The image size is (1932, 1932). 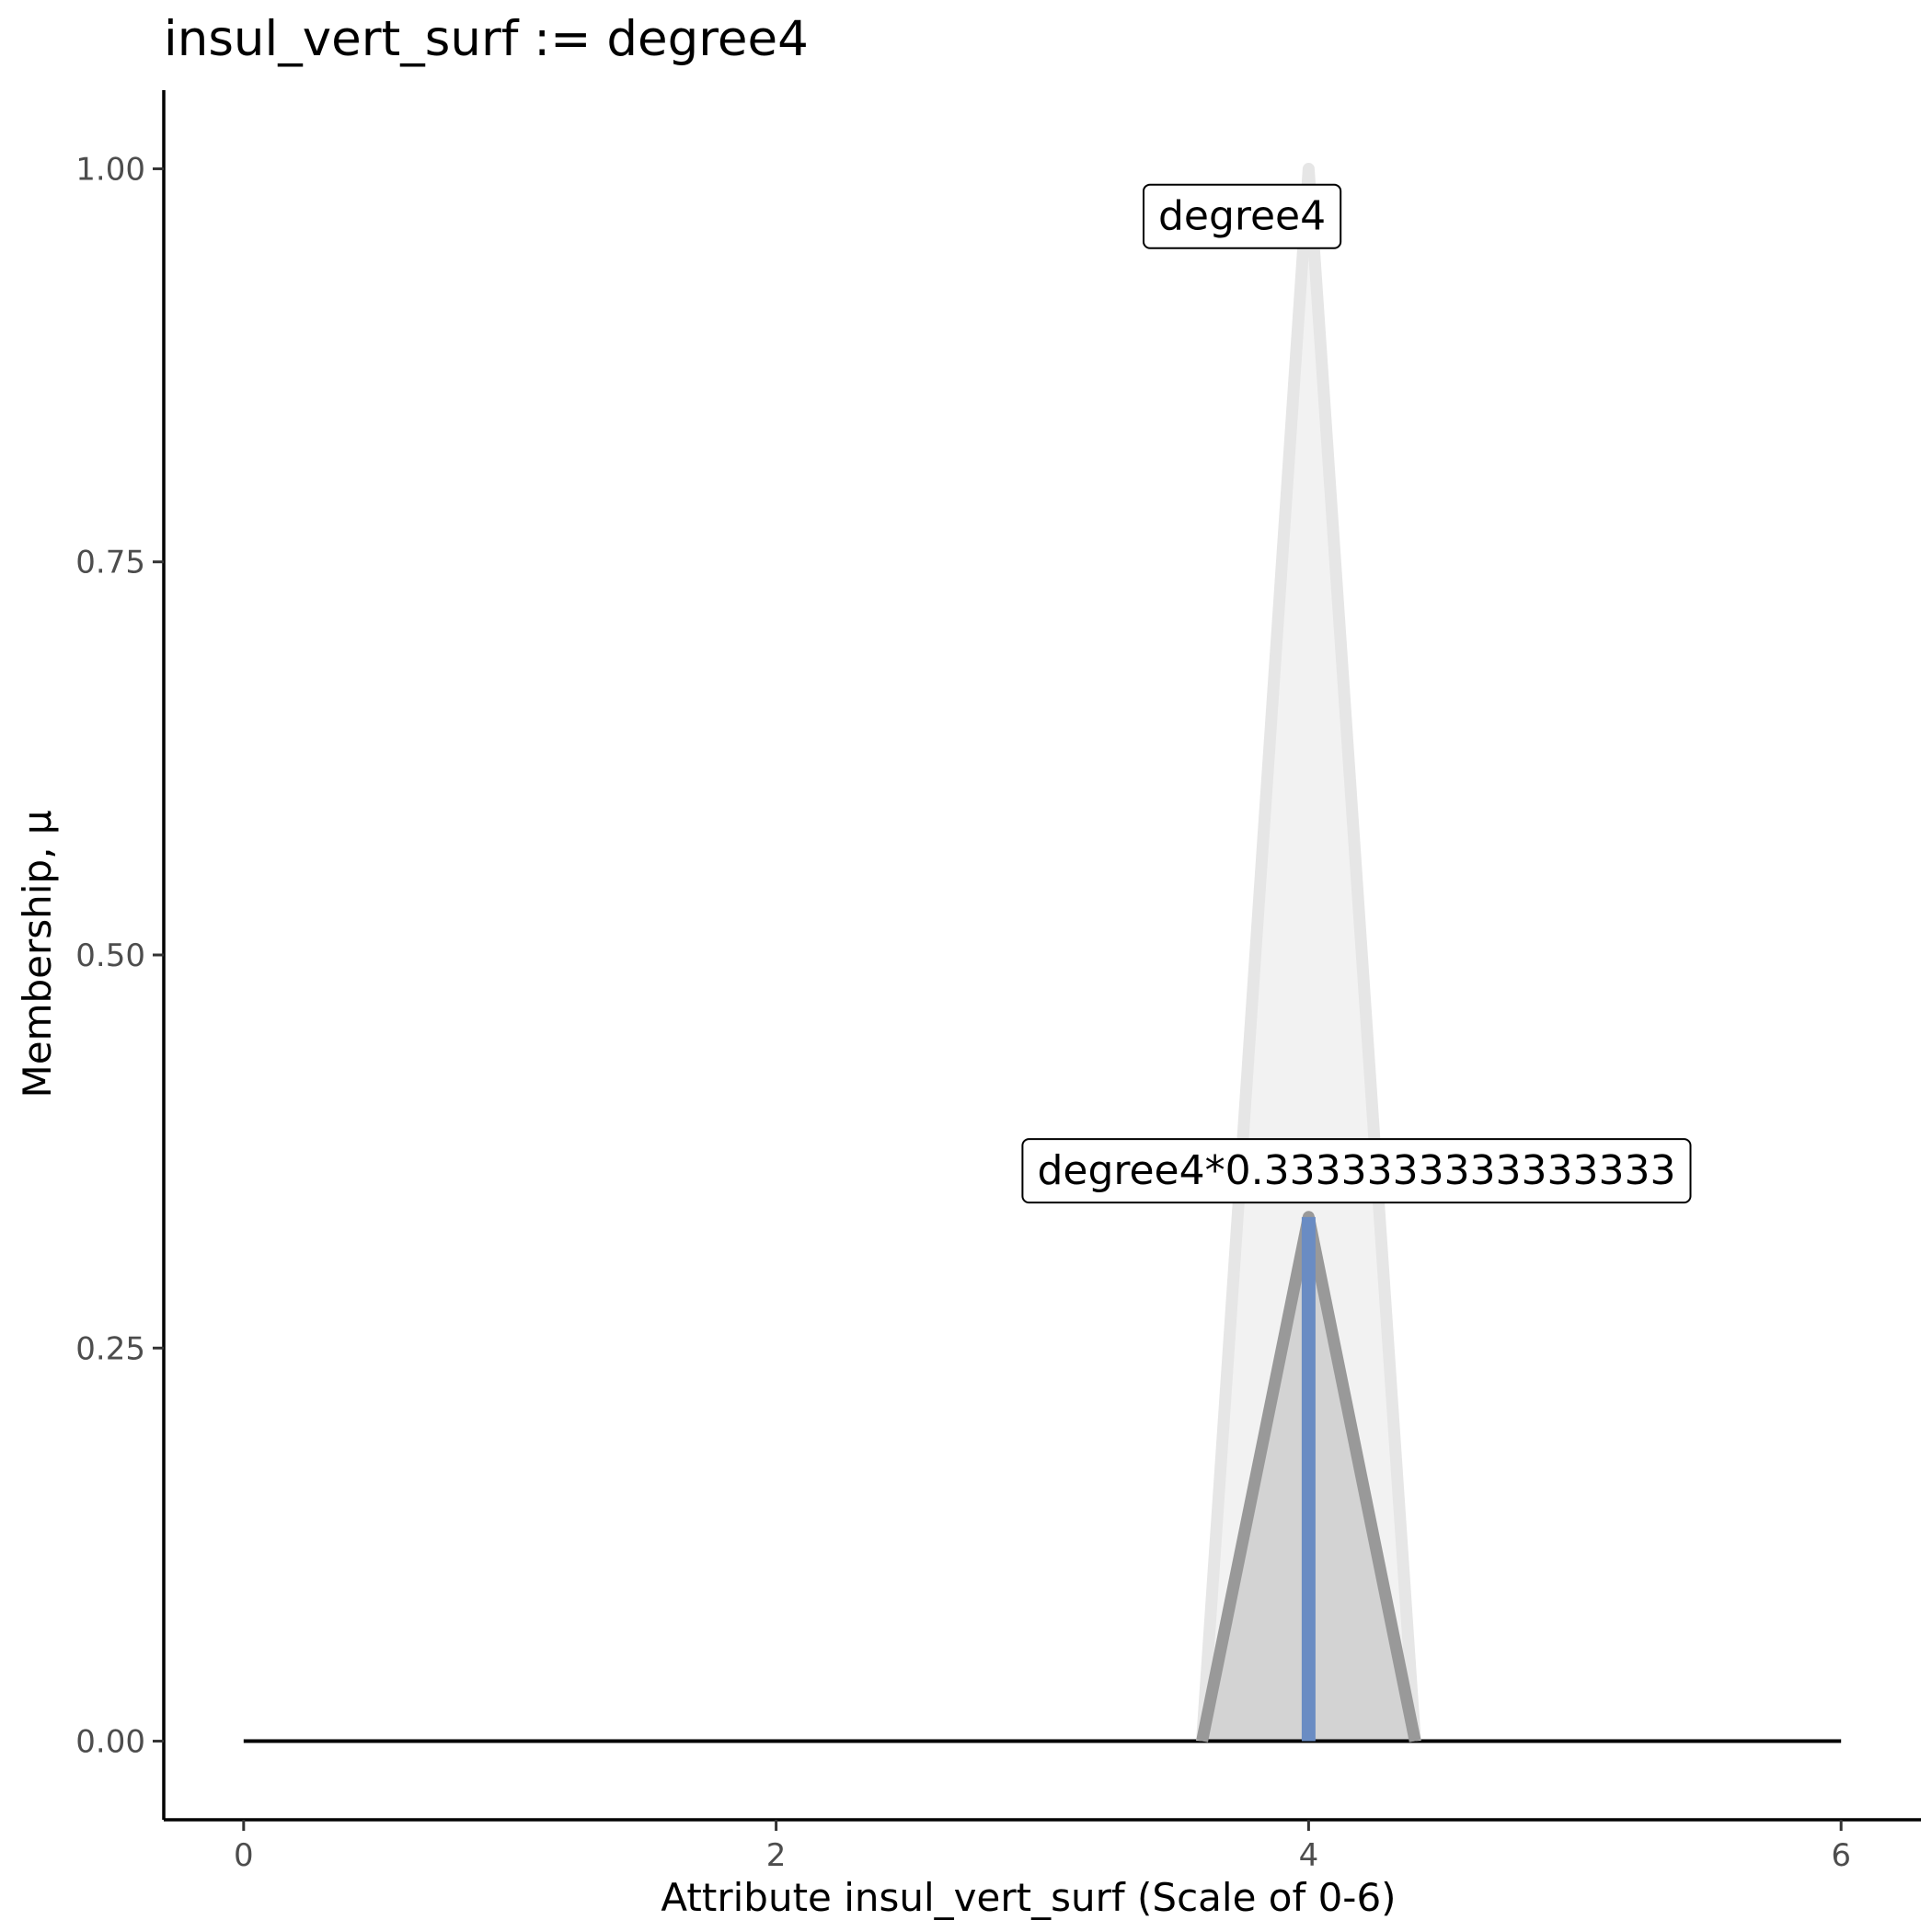 What do you see at coordinates (110, 169) in the screenshot?
I see `y-tick-label: 1.00` at bounding box center [110, 169].